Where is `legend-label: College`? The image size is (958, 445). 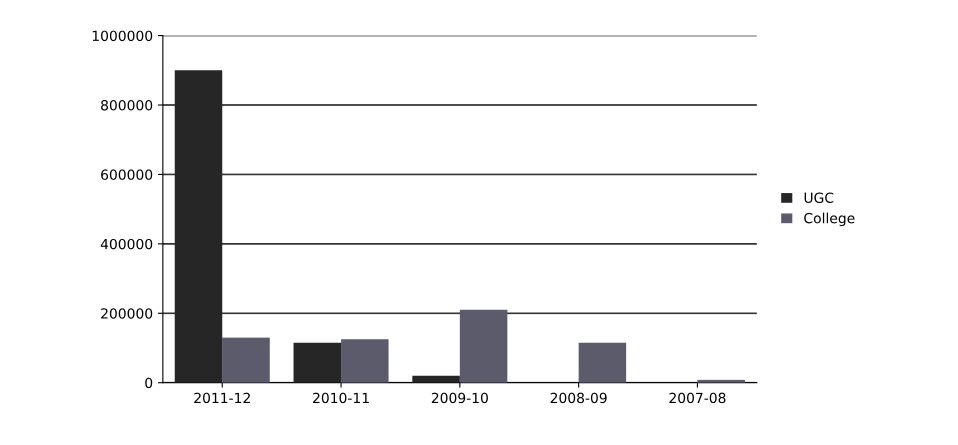
legend-label: College is located at coordinates (829, 219).